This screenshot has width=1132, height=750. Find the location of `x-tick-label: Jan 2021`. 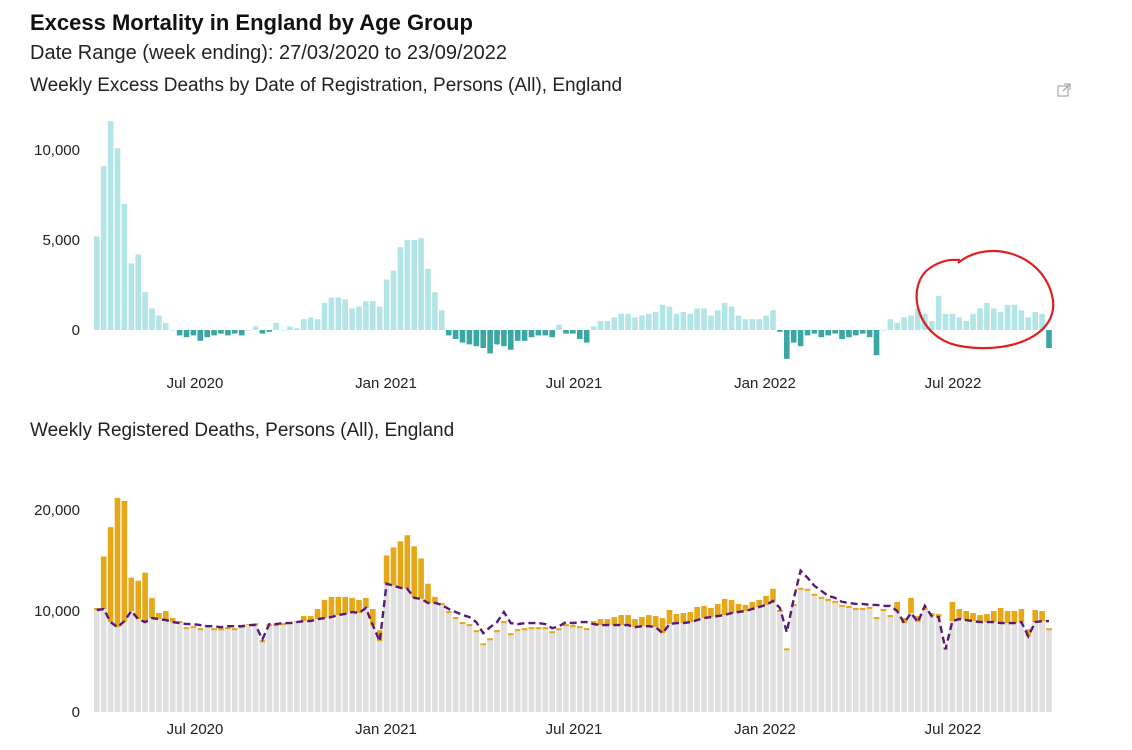

x-tick-label: Jan 2021 is located at coordinates (386, 383).